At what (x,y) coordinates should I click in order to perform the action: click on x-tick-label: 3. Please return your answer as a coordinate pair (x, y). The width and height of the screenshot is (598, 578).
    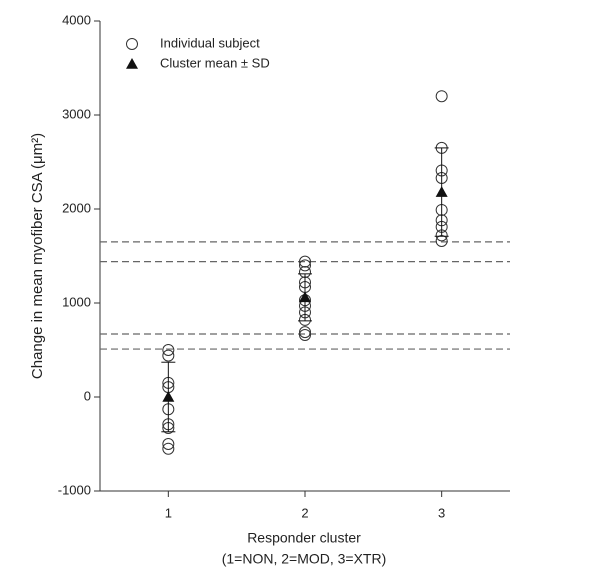
    Looking at the image, I should click on (441, 512).